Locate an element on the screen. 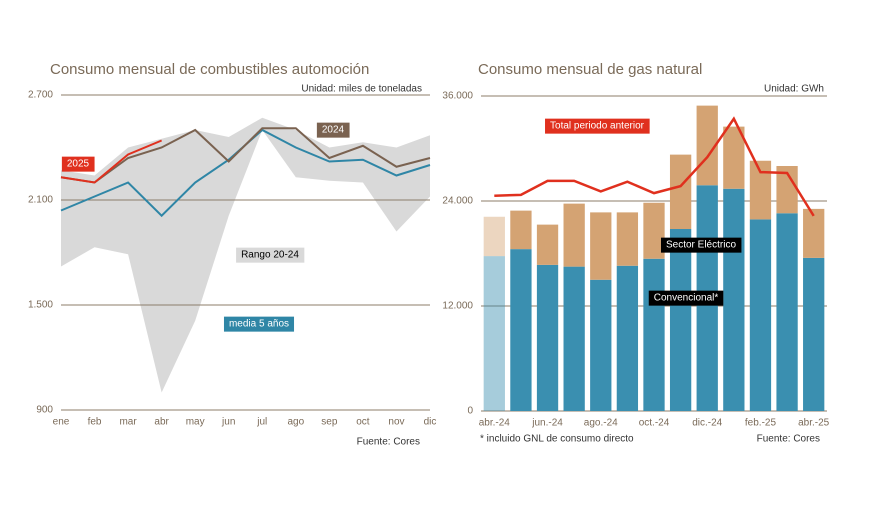 The image size is (875, 505). legend-label: media 5 años is located at coordinates (259, 324).